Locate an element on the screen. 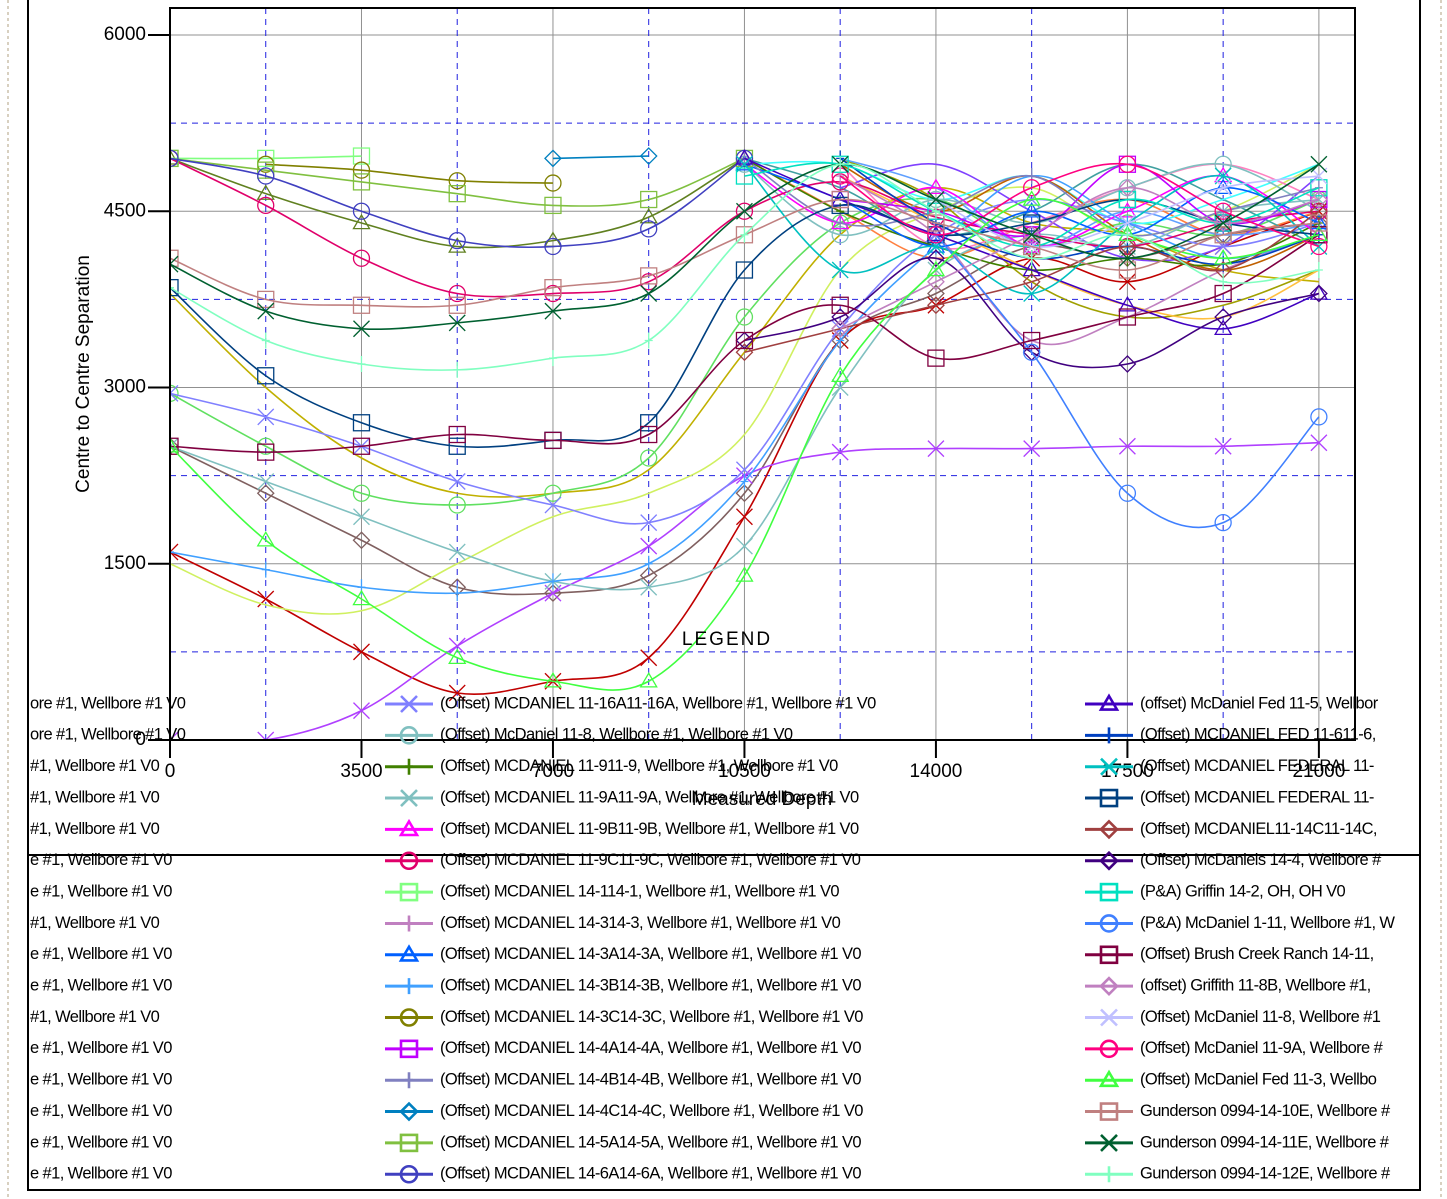 This screenshot has height=1199, width=1447. legend-label: (Offset) McDaniels 14-4, Wellbore # is located at coordinates (1261, 860).